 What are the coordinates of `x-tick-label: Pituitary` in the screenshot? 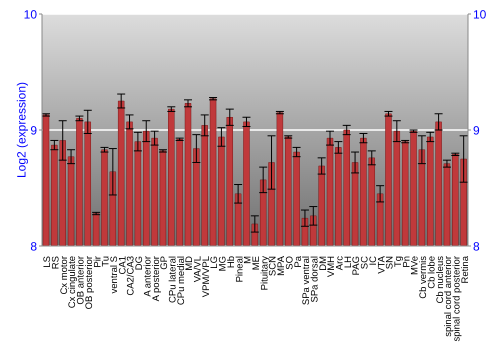 It's located at (264, 273).